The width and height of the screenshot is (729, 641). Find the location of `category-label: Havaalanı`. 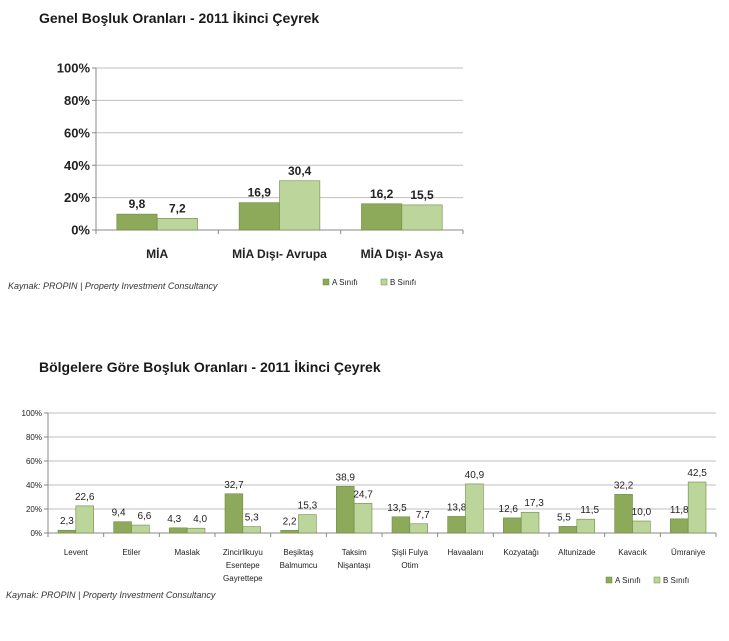

category-label: Havaalanı is located at coordinates (465, 552).